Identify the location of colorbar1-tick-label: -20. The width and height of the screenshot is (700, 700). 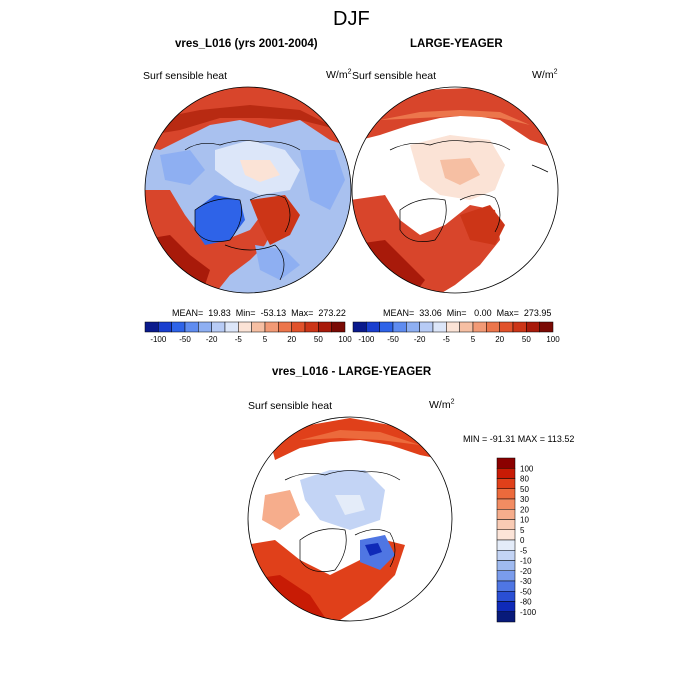
(212, 339).